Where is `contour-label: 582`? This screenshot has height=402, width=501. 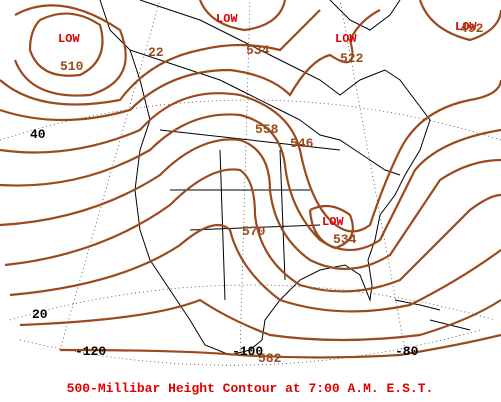
contour-label: 582 is located at coordinates (270, 358).